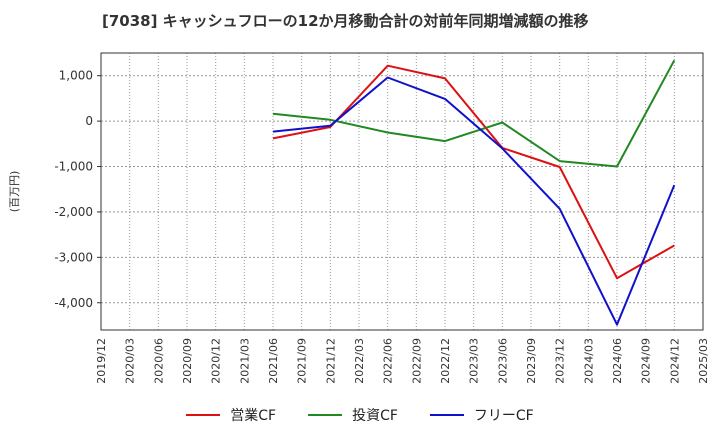 The height and width of the screenshot is (440, 720). Describe the element at coordinates (73, 257) in the screenshot. I see `y-tick-label: -3,000` at that location.